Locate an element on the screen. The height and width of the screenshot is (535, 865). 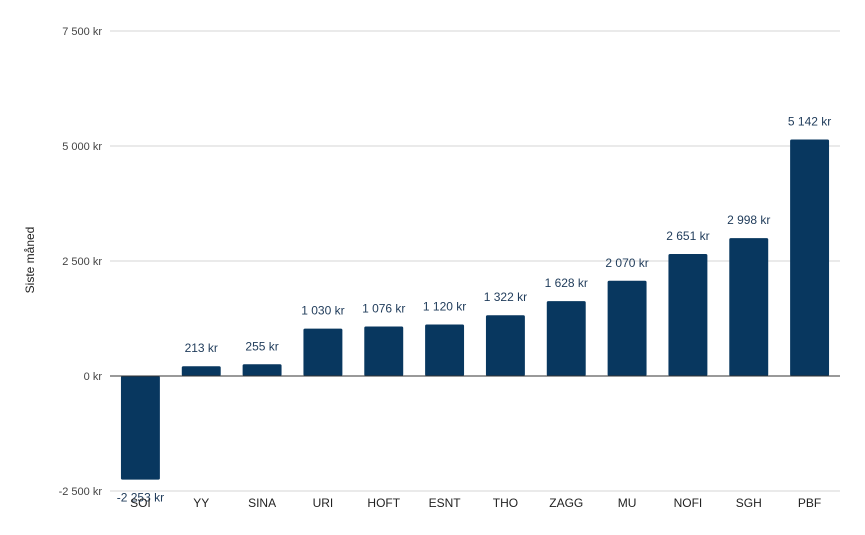
data-label: 1 076 kr is located at coordinates (383, 309).